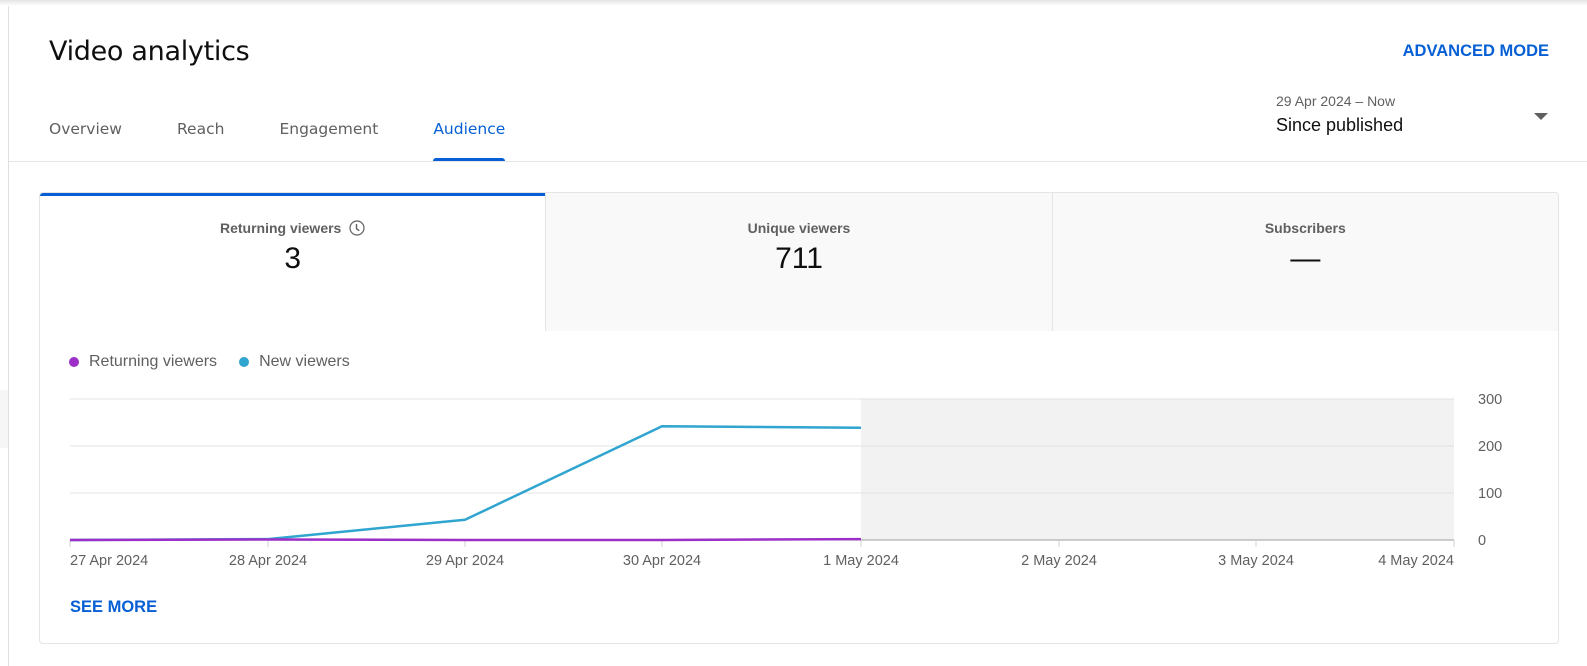 The width and height of the screenshot is (1587, 666). What do you see at coordinates (1157, 469) in the screenshot?
I see `future-shaded-region` at bounding box center [1157, 469].